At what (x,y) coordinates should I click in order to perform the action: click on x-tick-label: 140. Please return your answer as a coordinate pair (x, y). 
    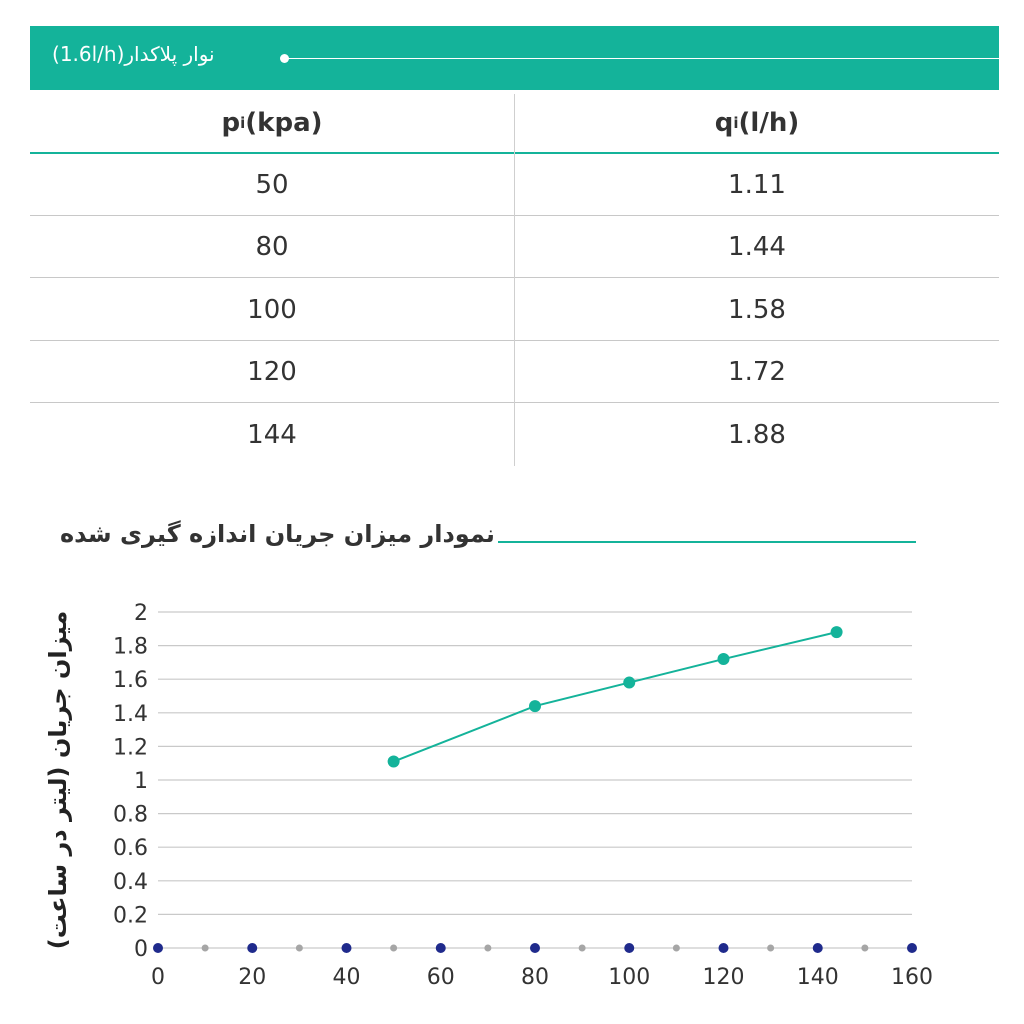
    Looking at the image, I should click on (818, 977).